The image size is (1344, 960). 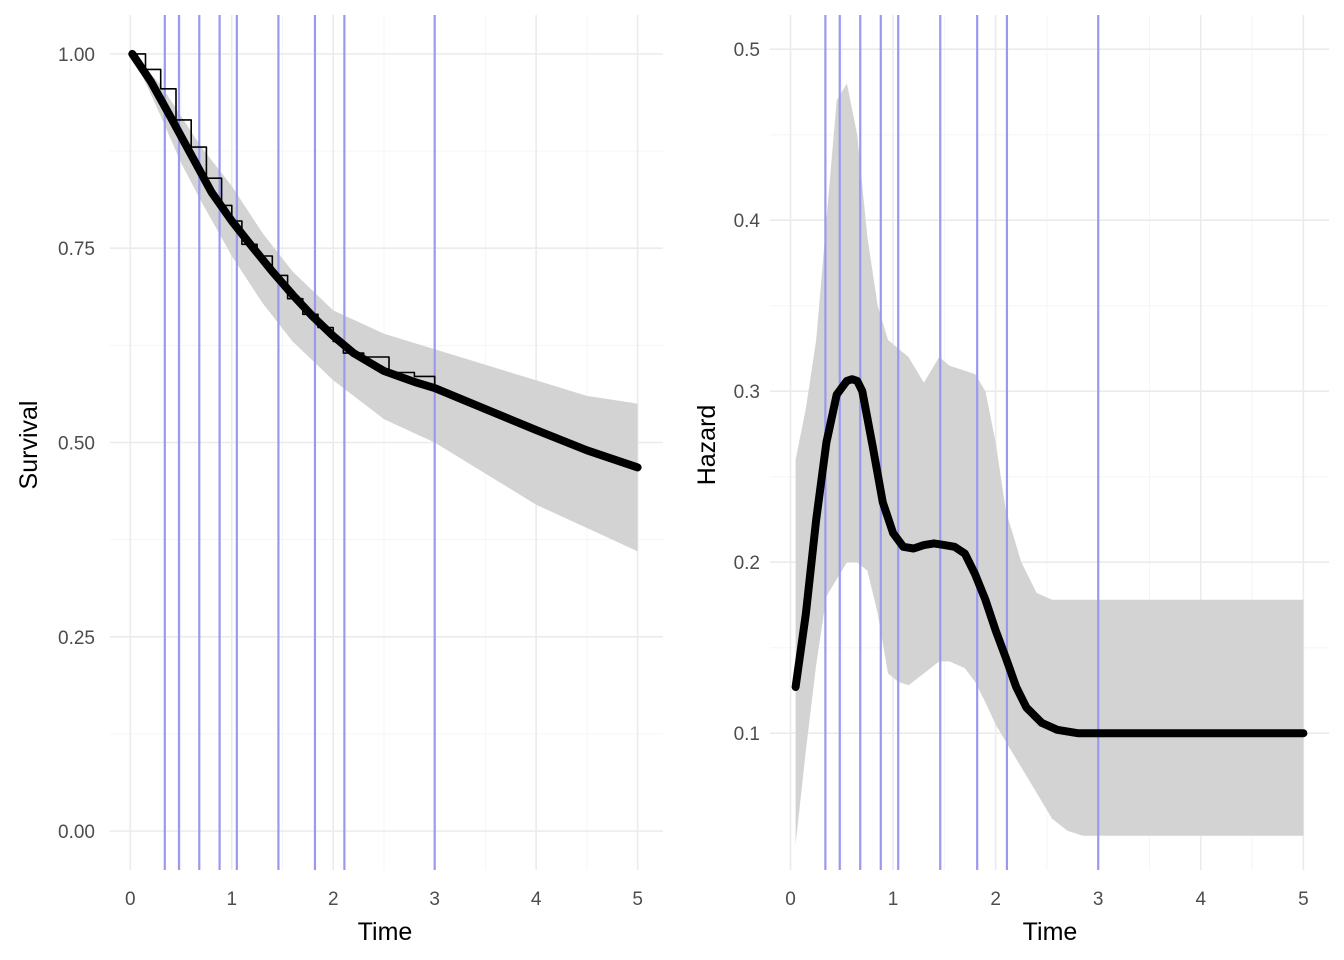 I want to click on hazard-series-layer, so click(x=1049, y=556).